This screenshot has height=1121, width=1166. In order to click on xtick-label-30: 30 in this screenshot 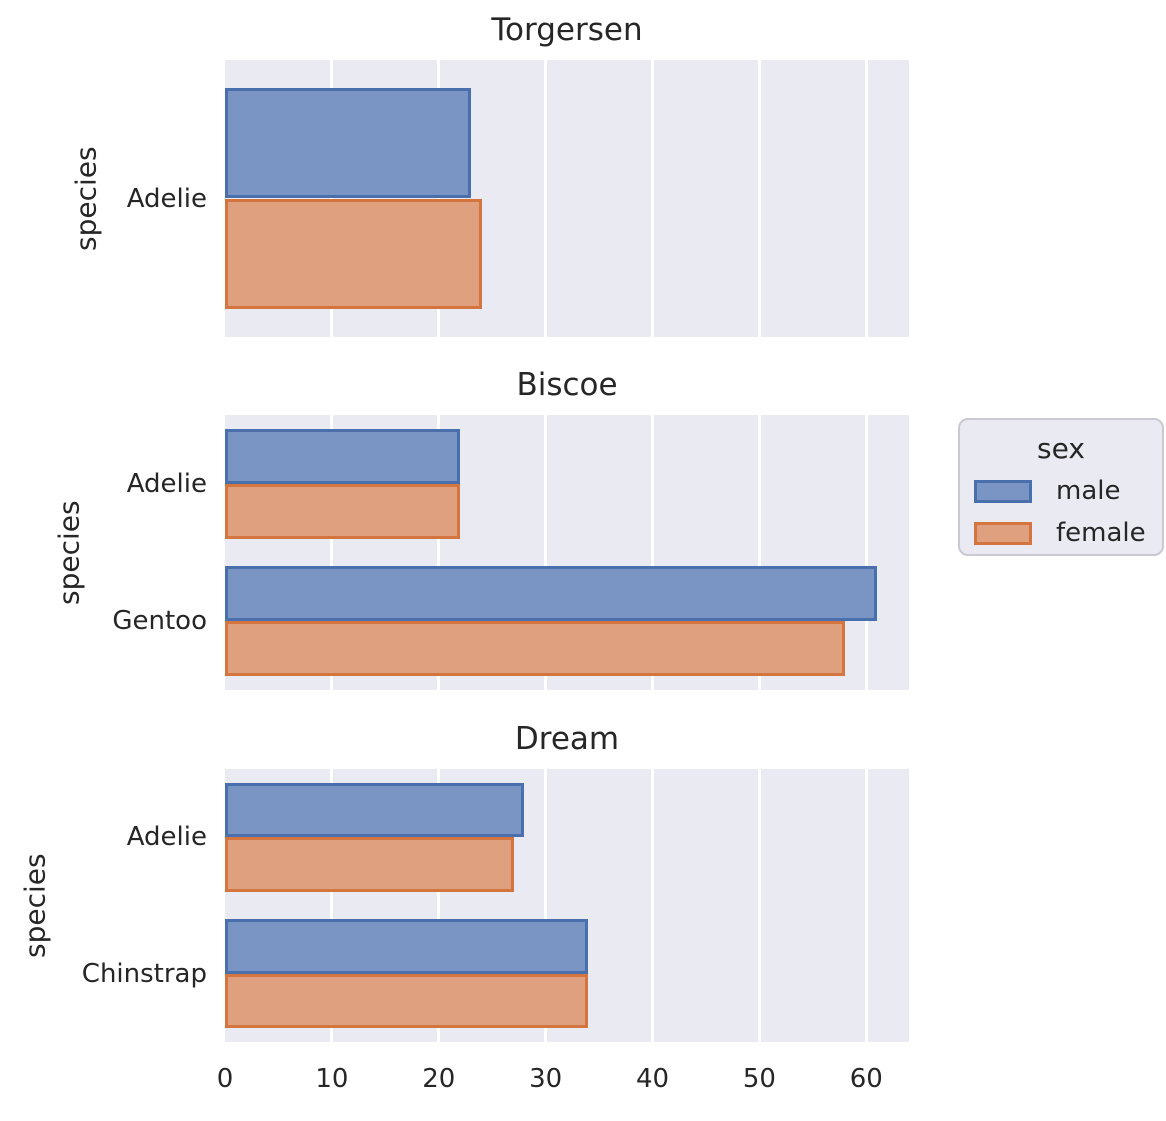, I will do `click(546, 1079)`.